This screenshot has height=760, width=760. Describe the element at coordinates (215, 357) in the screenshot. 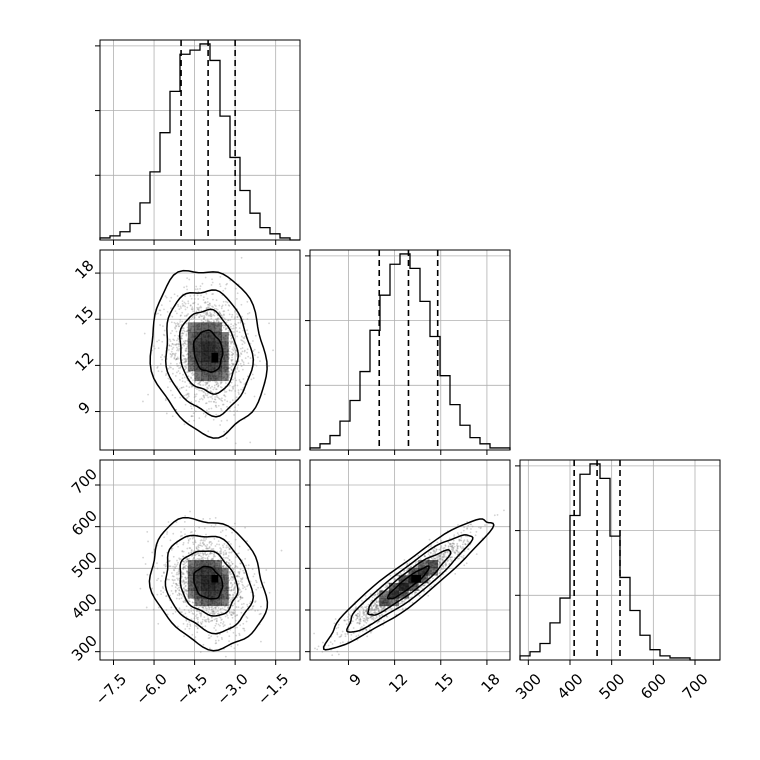

I see `density-peak-cell` at that location.